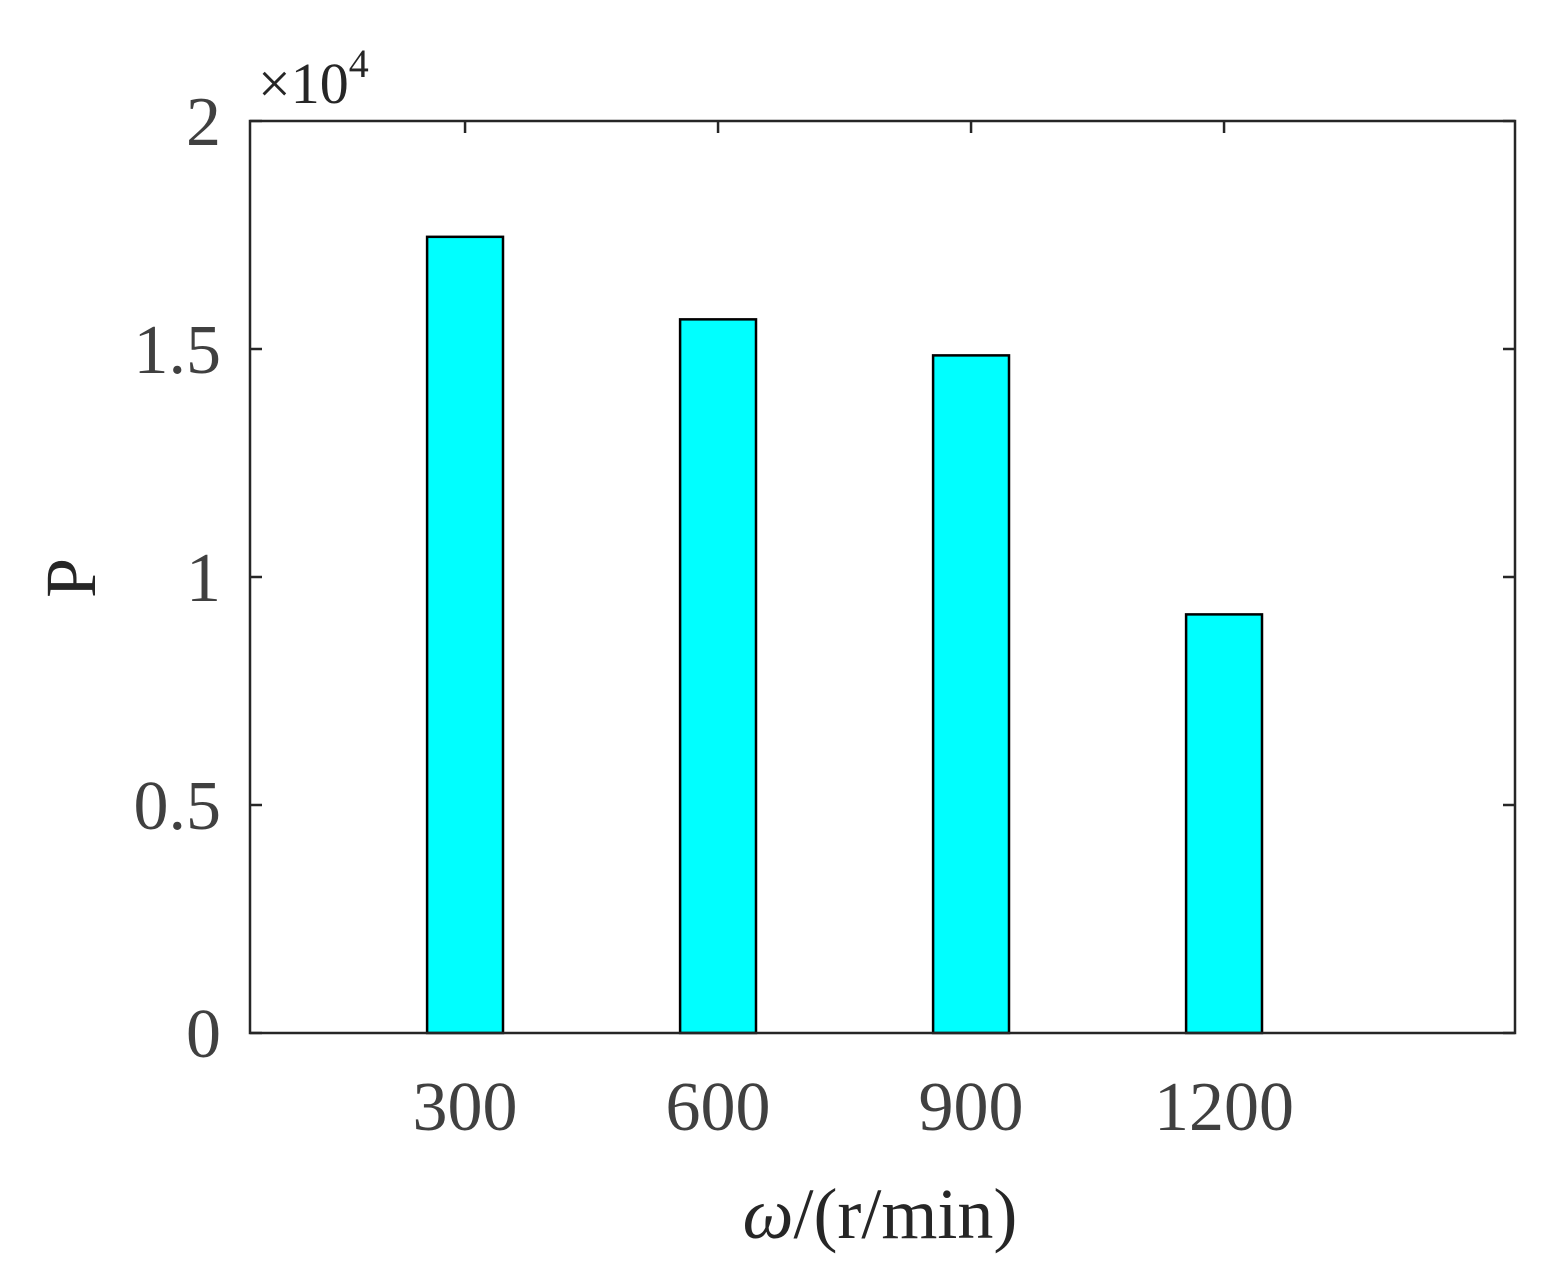 This screenshot has width=1546, height=1280. What do you see at coordinates (203, 1034) in the screenshot?
I see `y-tick-label: 0` at bounding box center [203, 1034].